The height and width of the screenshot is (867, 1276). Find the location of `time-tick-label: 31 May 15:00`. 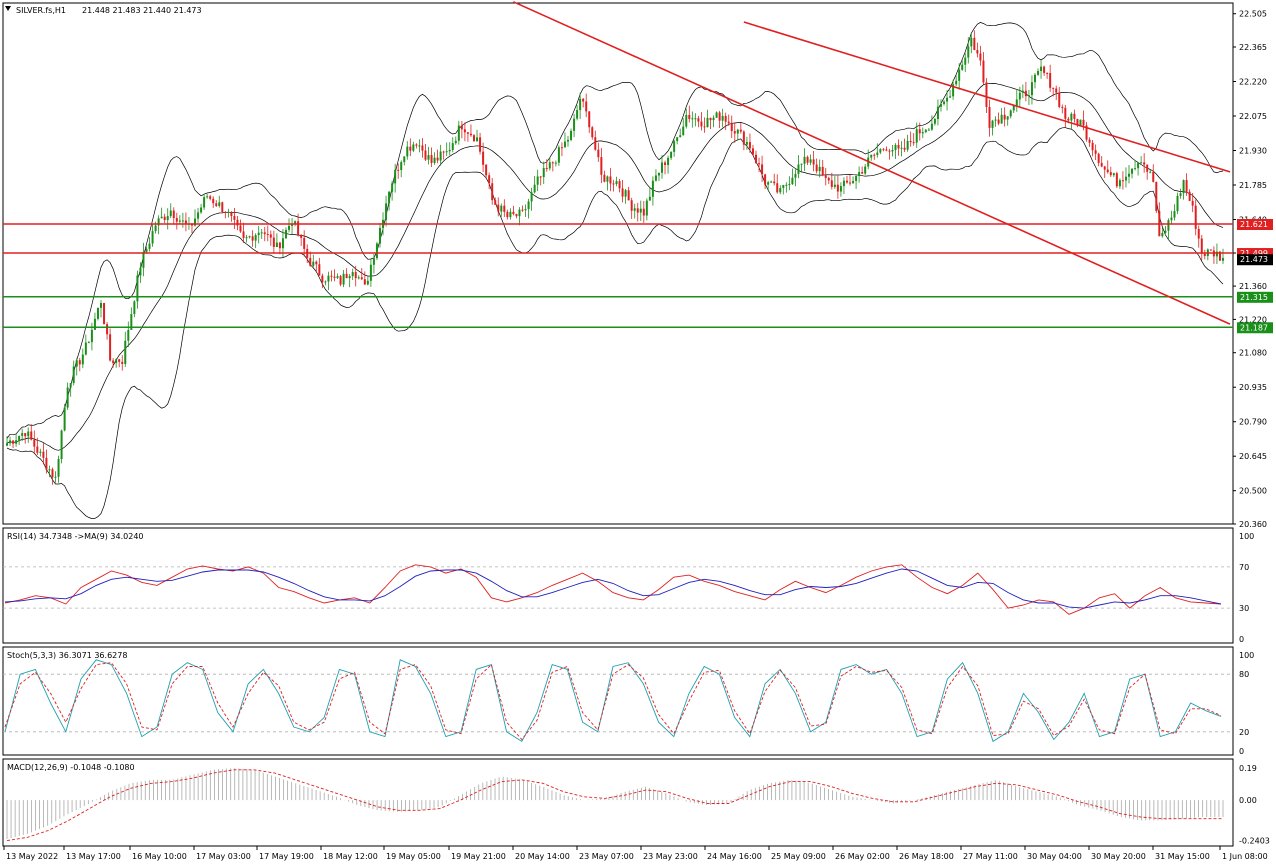

time-tick-label: 31 May 15:00 is located at coordinates (1182, 856).